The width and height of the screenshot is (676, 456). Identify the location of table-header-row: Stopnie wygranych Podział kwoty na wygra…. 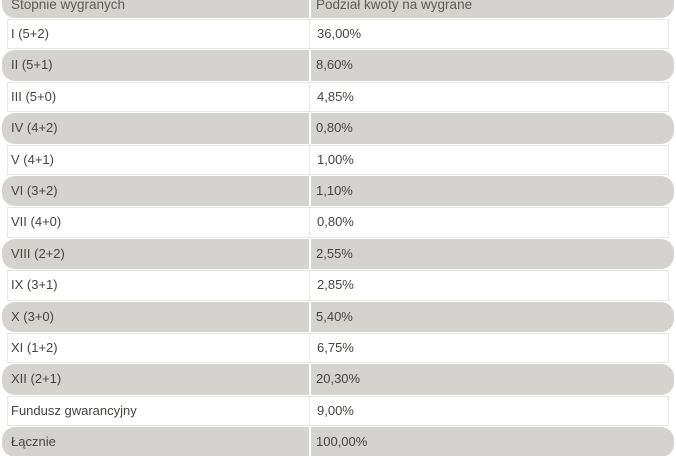
(338, 9).